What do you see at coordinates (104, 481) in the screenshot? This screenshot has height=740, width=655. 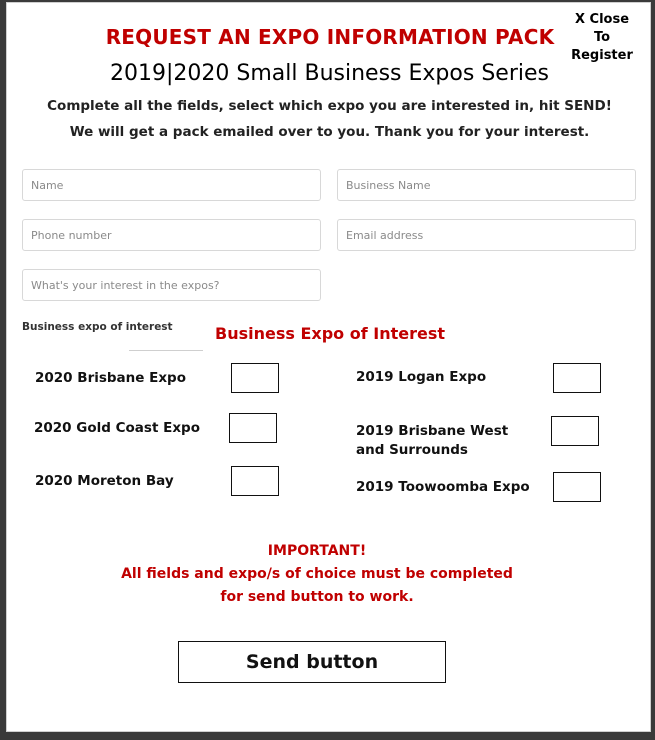 I see `expo-label-moreton-bay-2020: 2020 Moreton Bay` at bounding box center [104, 481].